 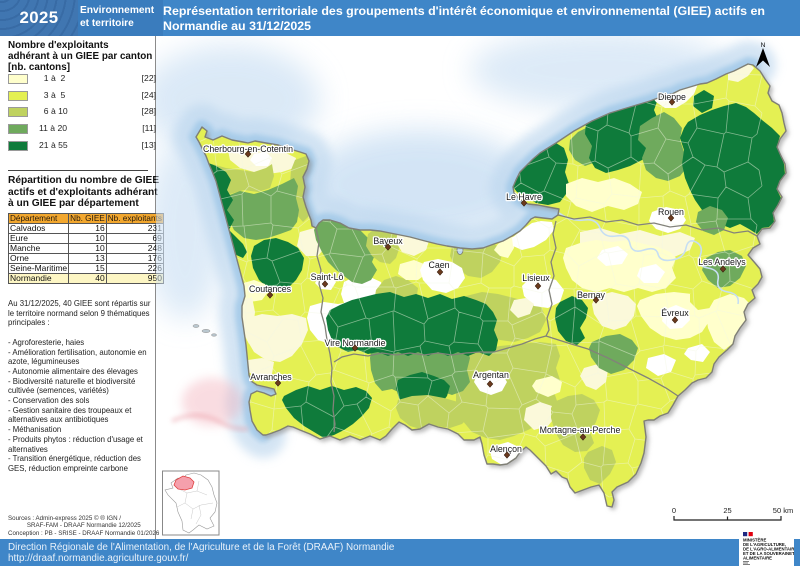 I want to click on svg-text: Vire Normandie, so click(x=355, y=343).